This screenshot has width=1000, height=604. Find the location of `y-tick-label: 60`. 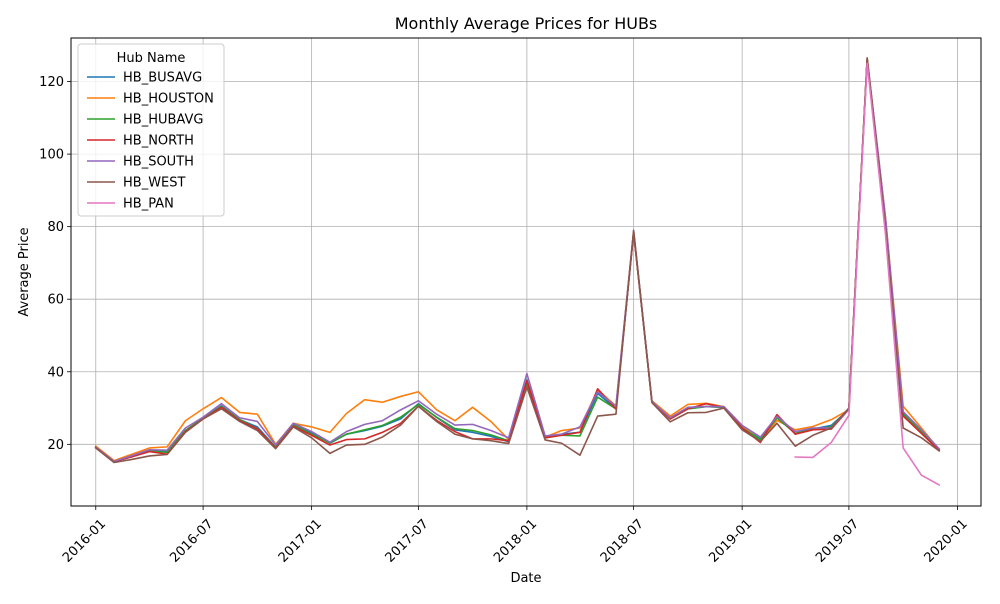

y-tick-label: 60 is located at coordinates (55, 300).